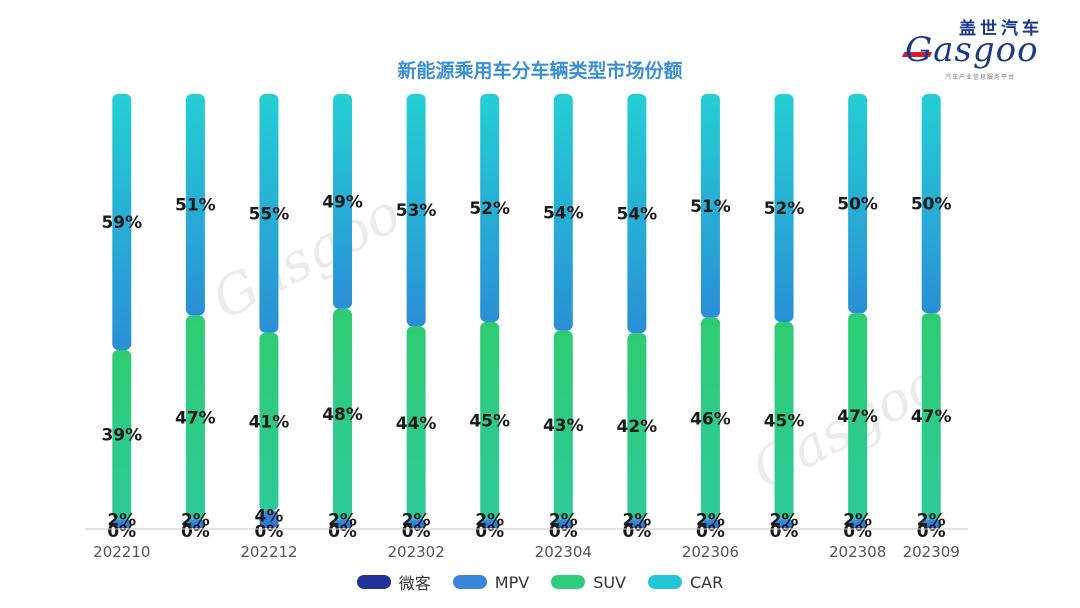 Image resolution: width=1080 pixels, height=608 pixels. Describe the element at coordinates (540, 71) in the screenshot. I see `chart-title: 新能源乘用车分车辆类型市场份额` at that location.